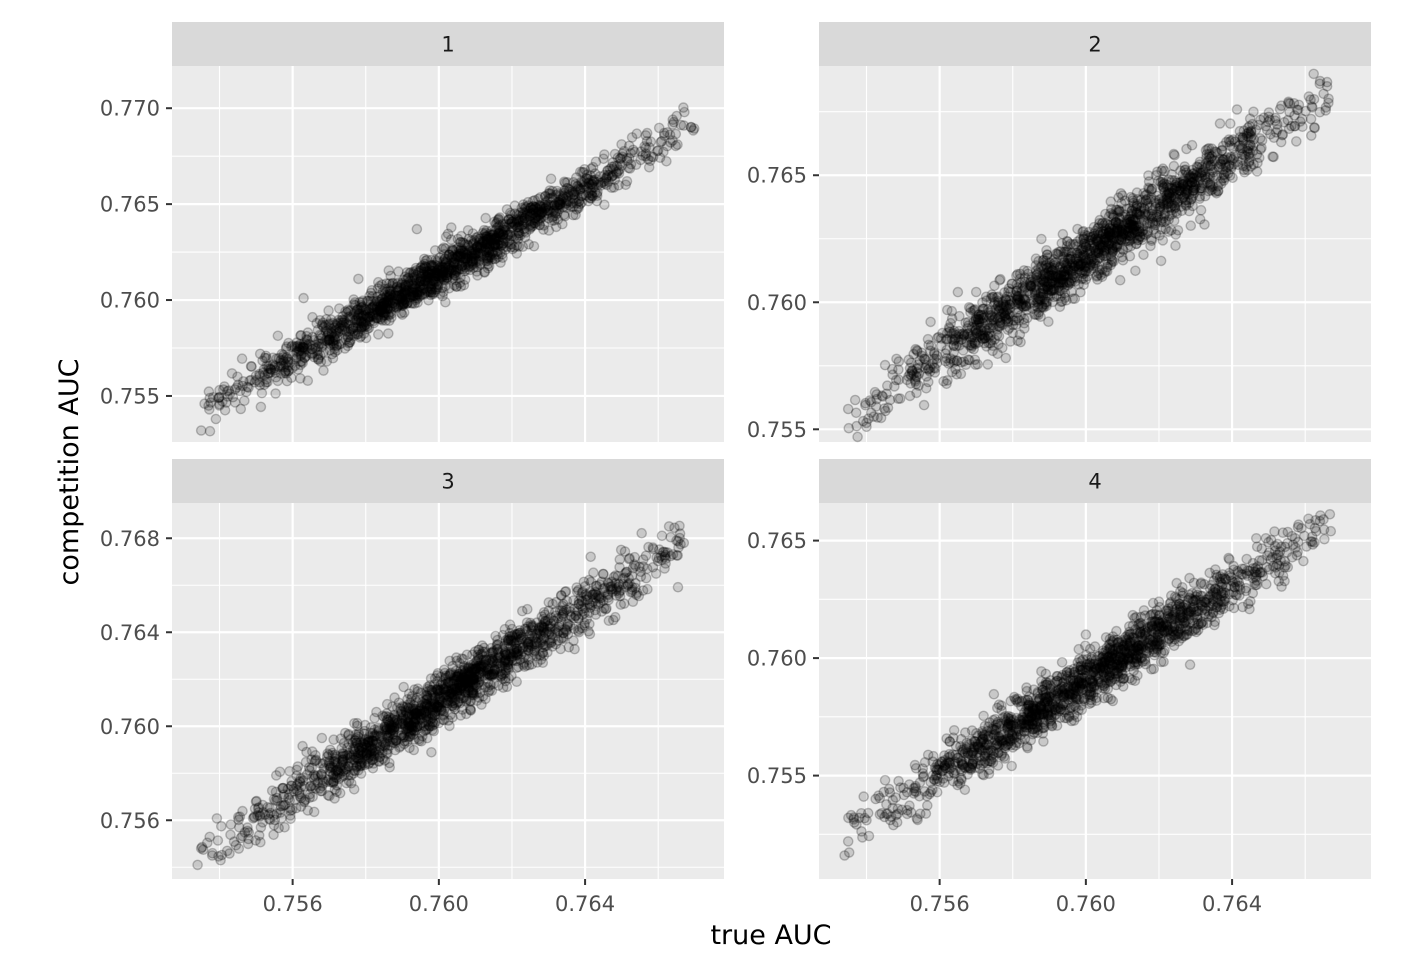 The image size is (1410, 968). What do you see at coordinates (1094, 45) in the screenshot?
I see `facet-strip-label: 2` at bounding box center [1094, 45].